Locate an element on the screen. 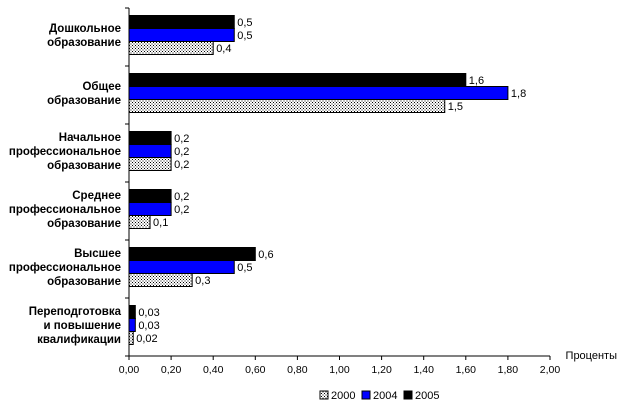  x-tick-label-9: 1,80 is located at coordinates (508, 370).